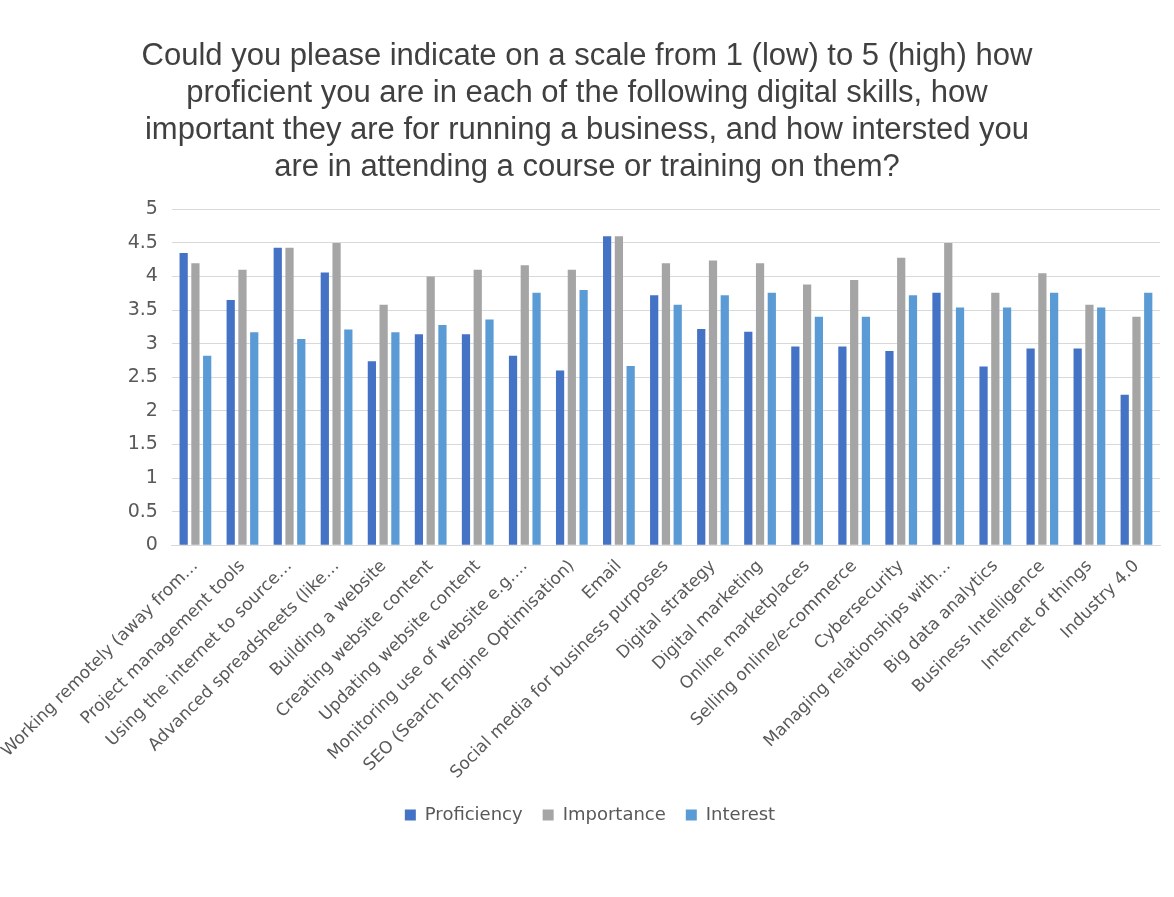 This screenshot has height=897, width=1174. What do you see at coordinates (740, 813) in the screenshot?
I see `legend-label: Interest` at bounding box center [740, 813].